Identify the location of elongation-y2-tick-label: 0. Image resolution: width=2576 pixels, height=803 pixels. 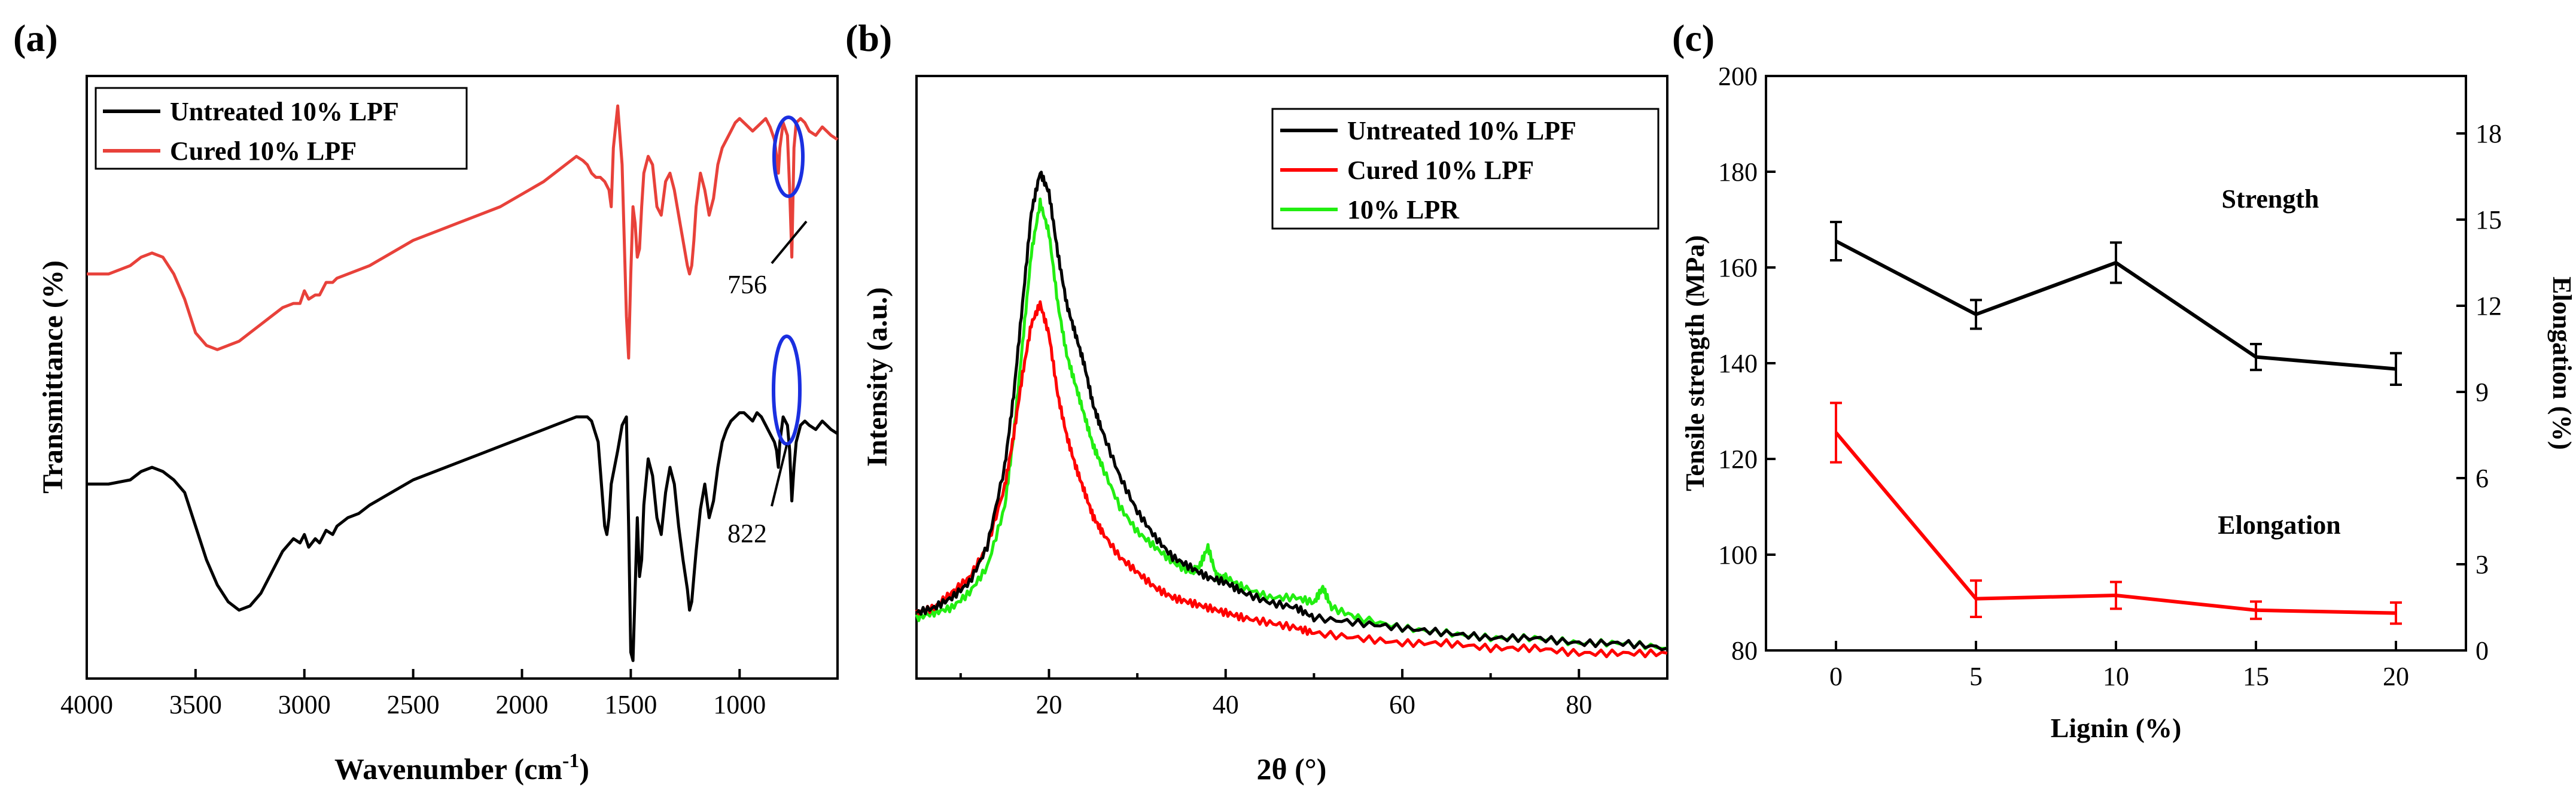
(2482, 650).